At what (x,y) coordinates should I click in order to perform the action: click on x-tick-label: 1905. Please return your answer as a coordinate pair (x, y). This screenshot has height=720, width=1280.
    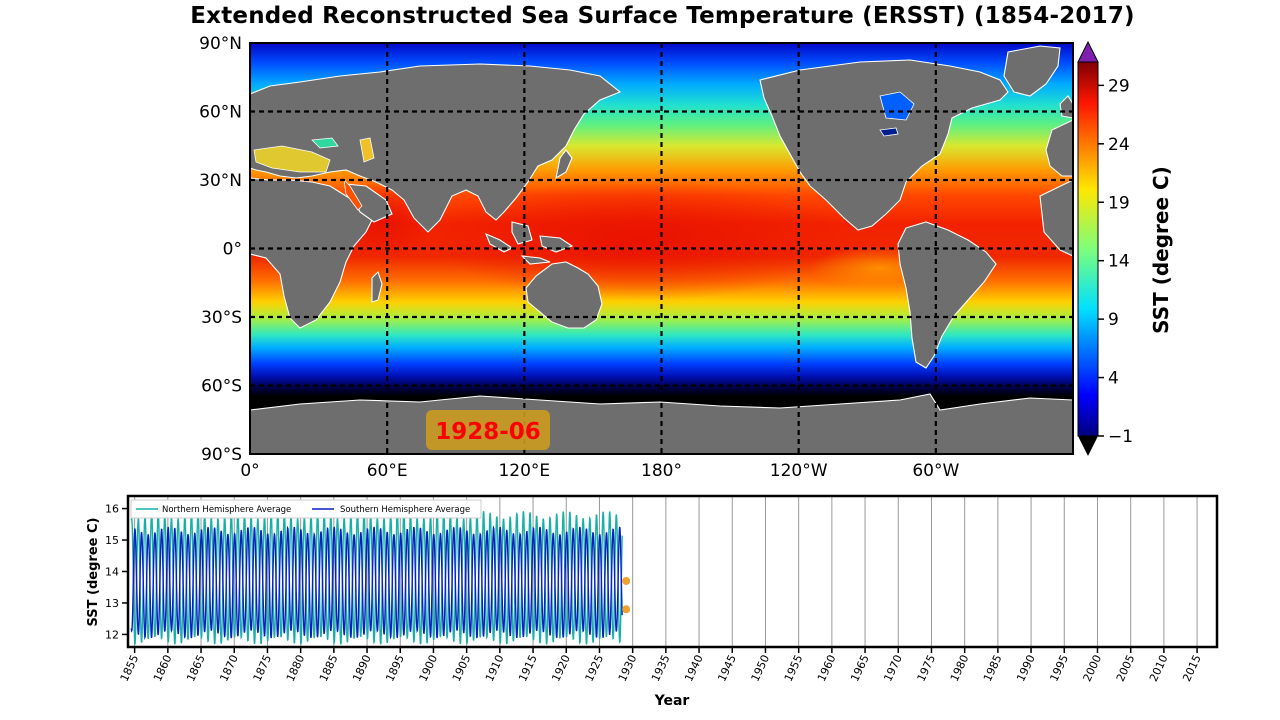
    Looking at the image, I should click on (462, 668).